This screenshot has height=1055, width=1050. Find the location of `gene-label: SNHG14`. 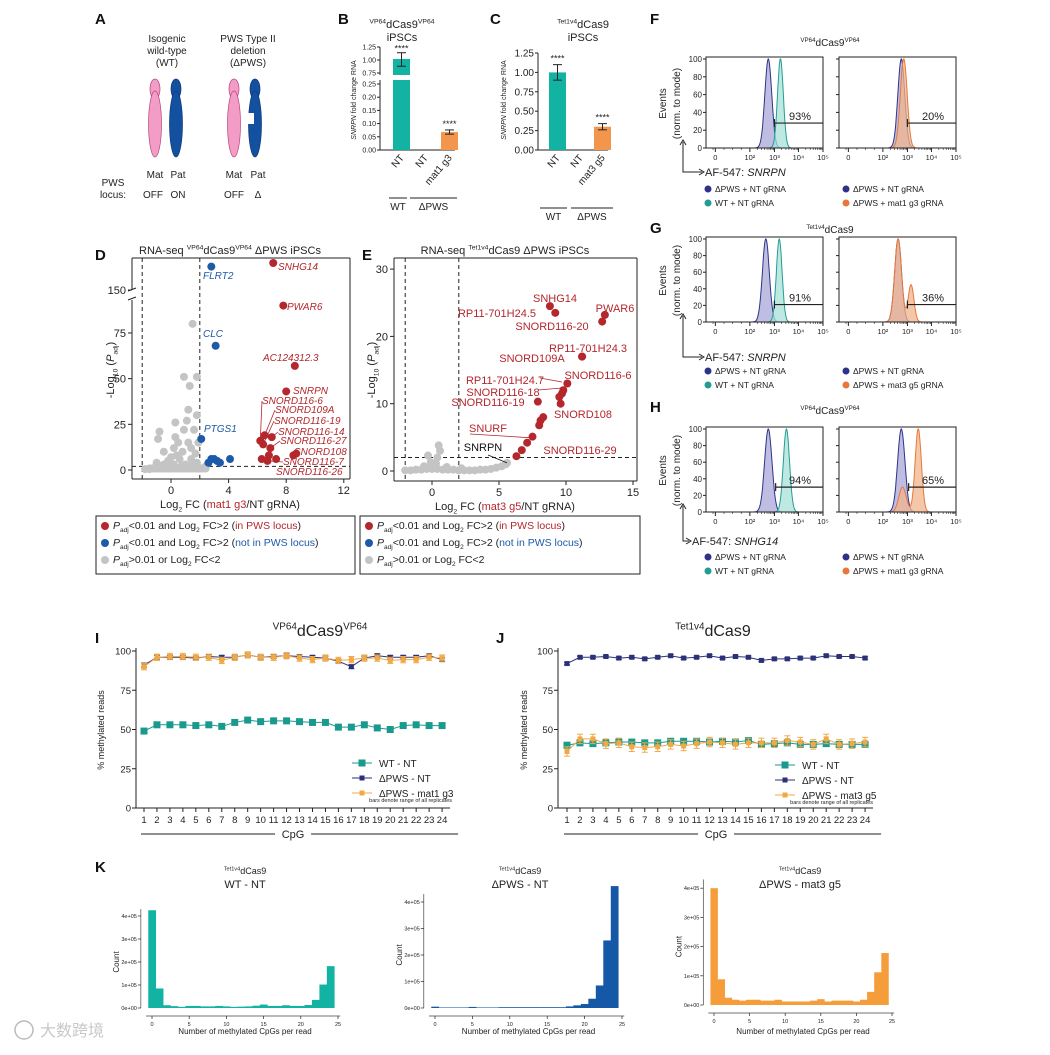

gene-label: SNHG14 is located at coordinates (555, 299).